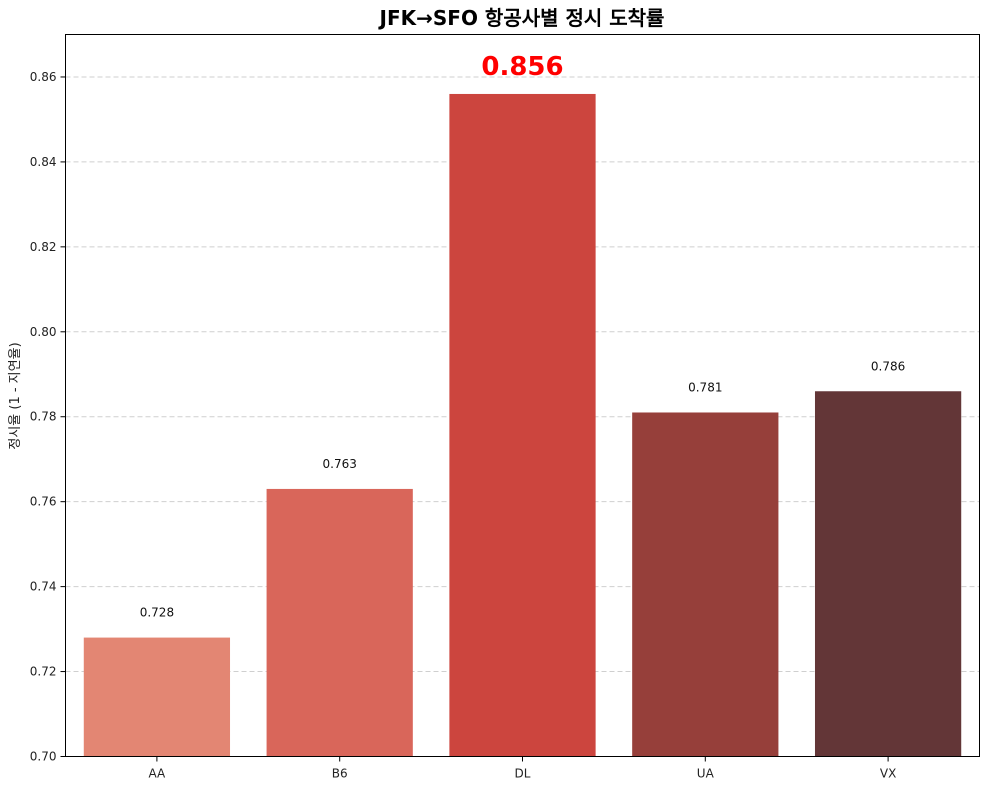 The width and height of the screenshot is (989, 789). What do you see at coordinates (340, 774) in the screenshot?
I see `x-tick-label: B6` at bounding box center [340, 774].